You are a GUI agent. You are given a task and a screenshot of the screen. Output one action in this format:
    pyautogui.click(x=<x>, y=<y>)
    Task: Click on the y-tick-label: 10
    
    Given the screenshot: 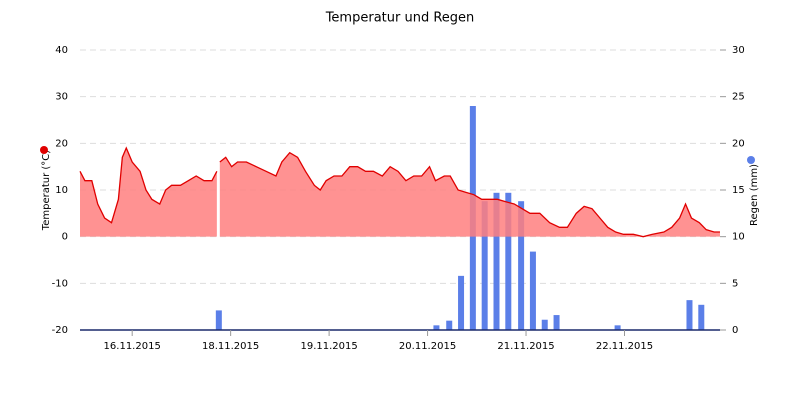 What is the action you would take?
    pyautogui.click(x=61, y=190)
    